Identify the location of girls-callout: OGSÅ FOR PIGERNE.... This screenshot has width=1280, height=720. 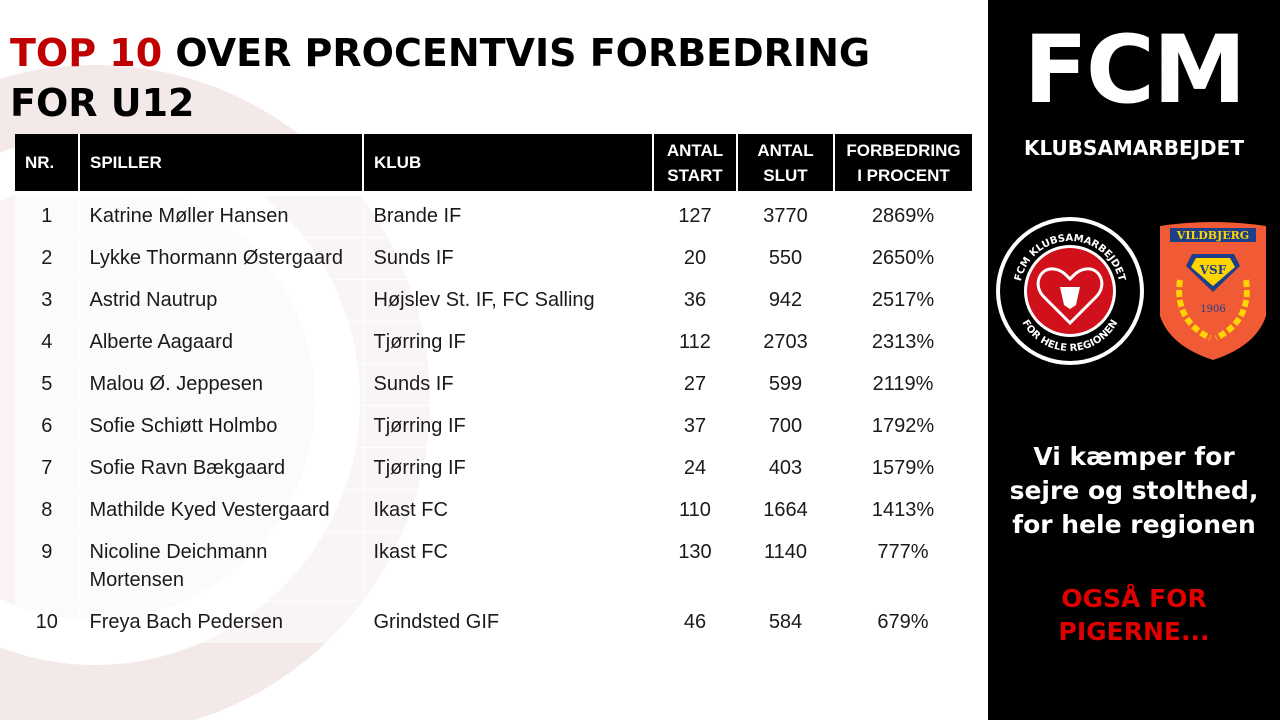
(1134, 615).